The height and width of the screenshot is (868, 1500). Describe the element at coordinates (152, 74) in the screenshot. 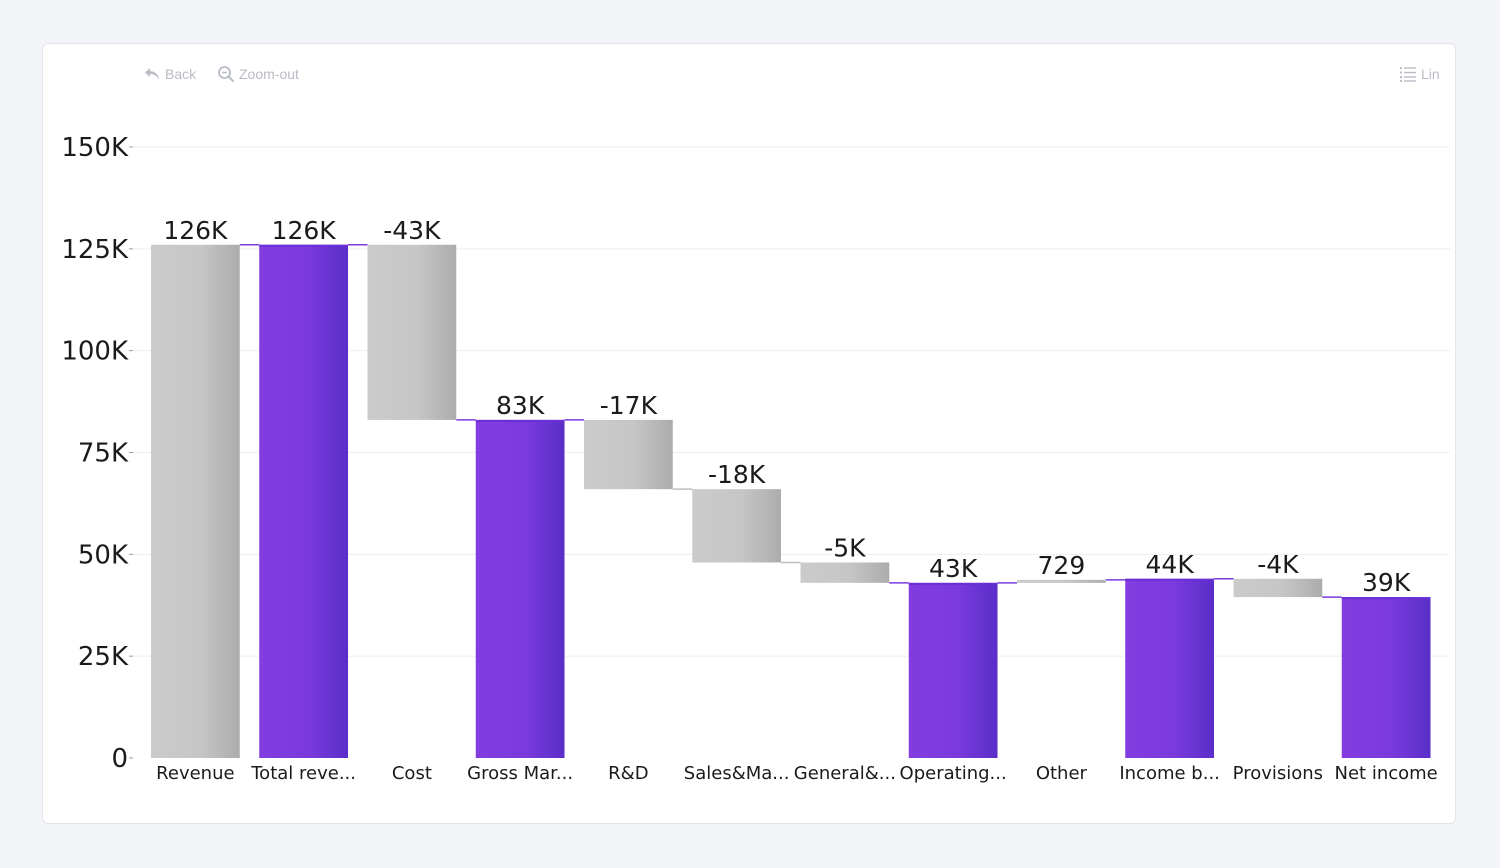

I see `back-arrow-icon` at that location.